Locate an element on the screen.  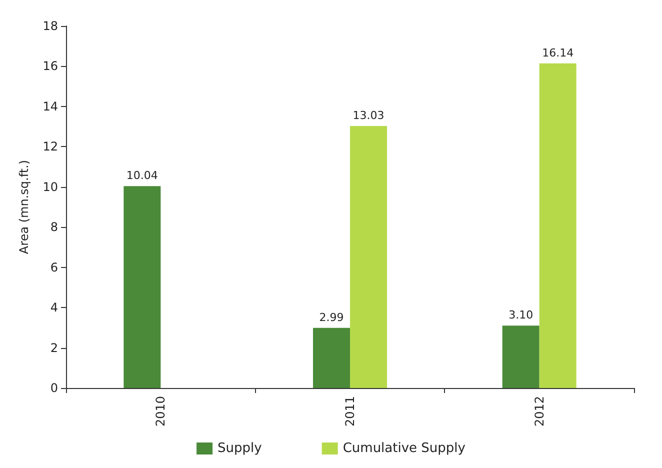
legend-label: Cumulative Supply is located at coordinates (404, 448).